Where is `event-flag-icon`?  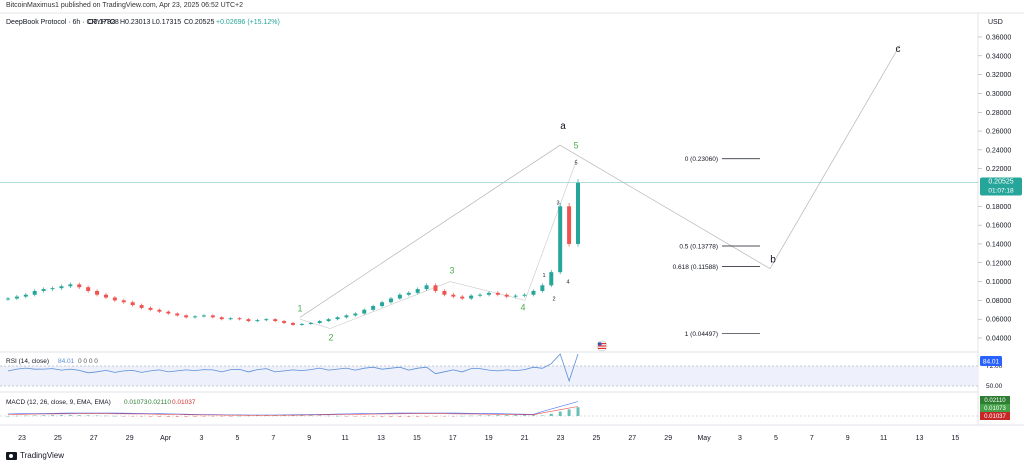 event-flag-icon is located at coordinates (602, 346).